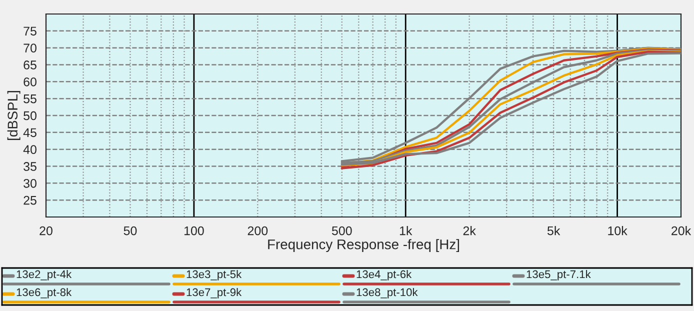 This screenshot has width=694, height=311. What do you see at coordinates (558, 275) in the screenshot?
I see `legend-label: 13e5_pt-7.1k` at bounding box center [558, 275].